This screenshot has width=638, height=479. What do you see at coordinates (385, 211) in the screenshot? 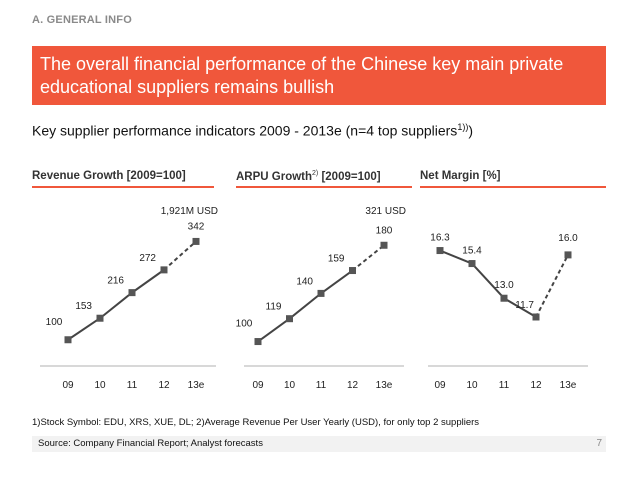
I see `arpu-annotation: 321 USD` at bounding box center [385, 211].